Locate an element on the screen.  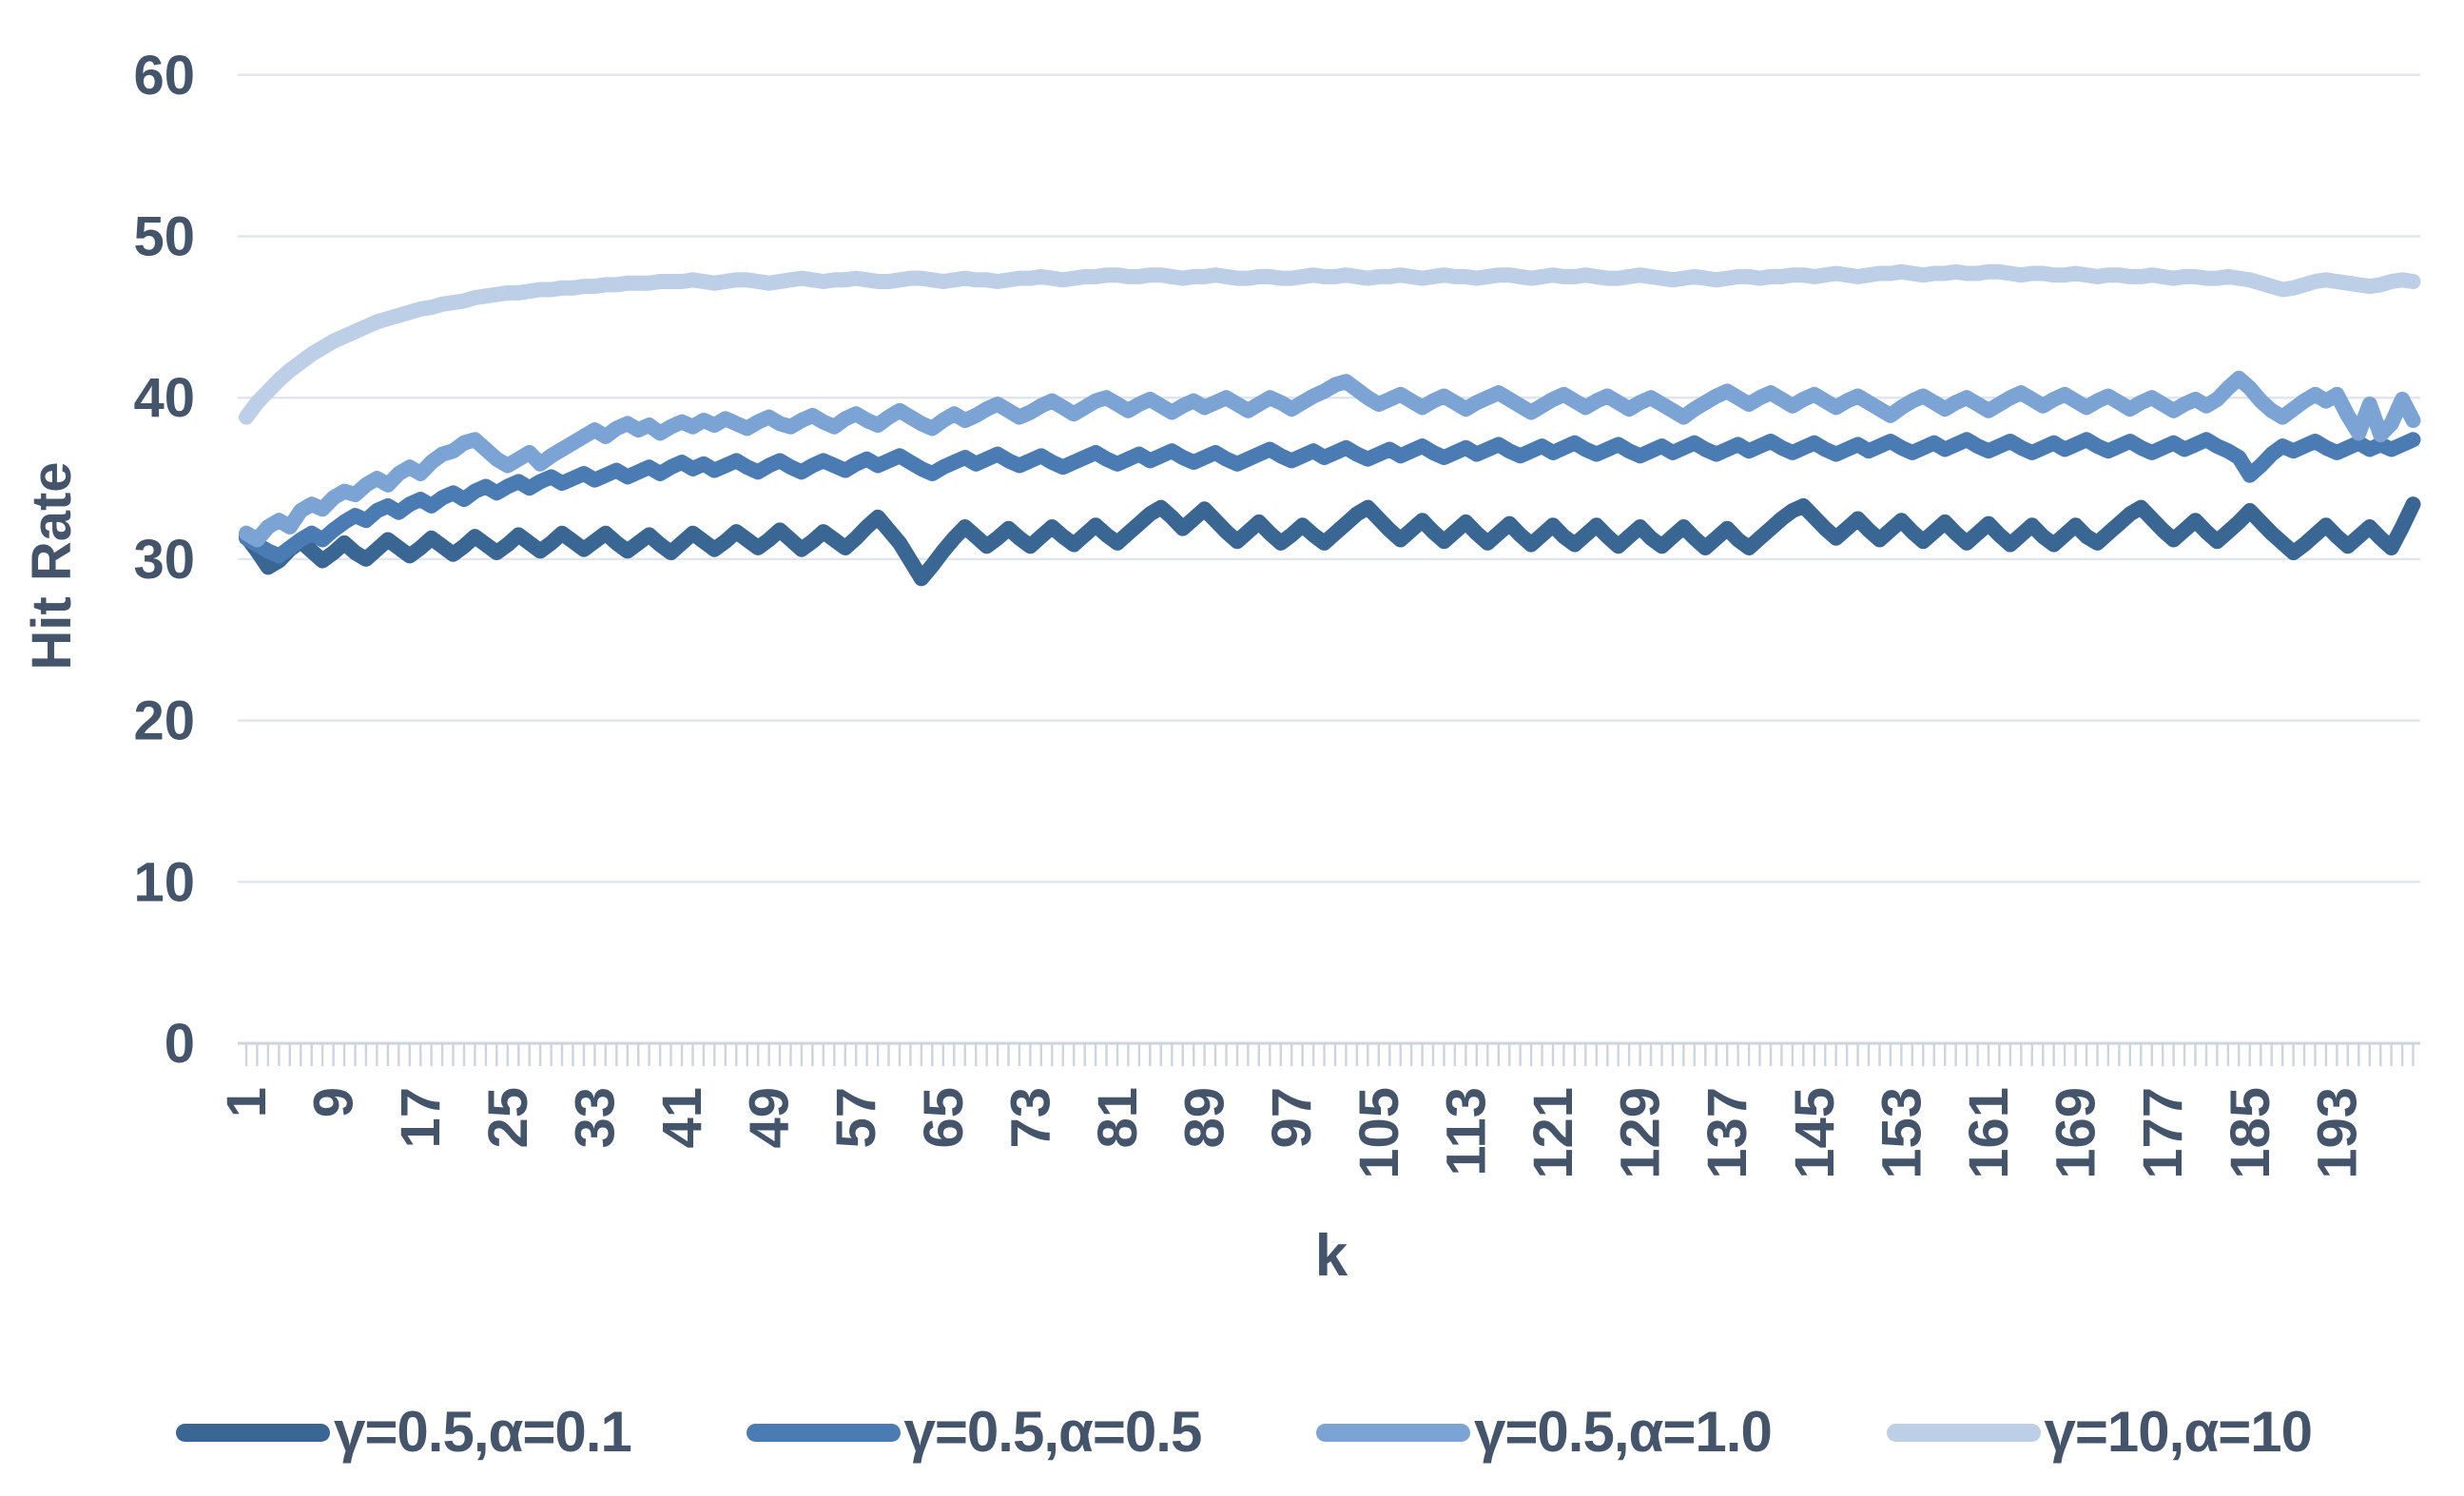
x-tick-label: 33 is located at coordinates (595, 1118).